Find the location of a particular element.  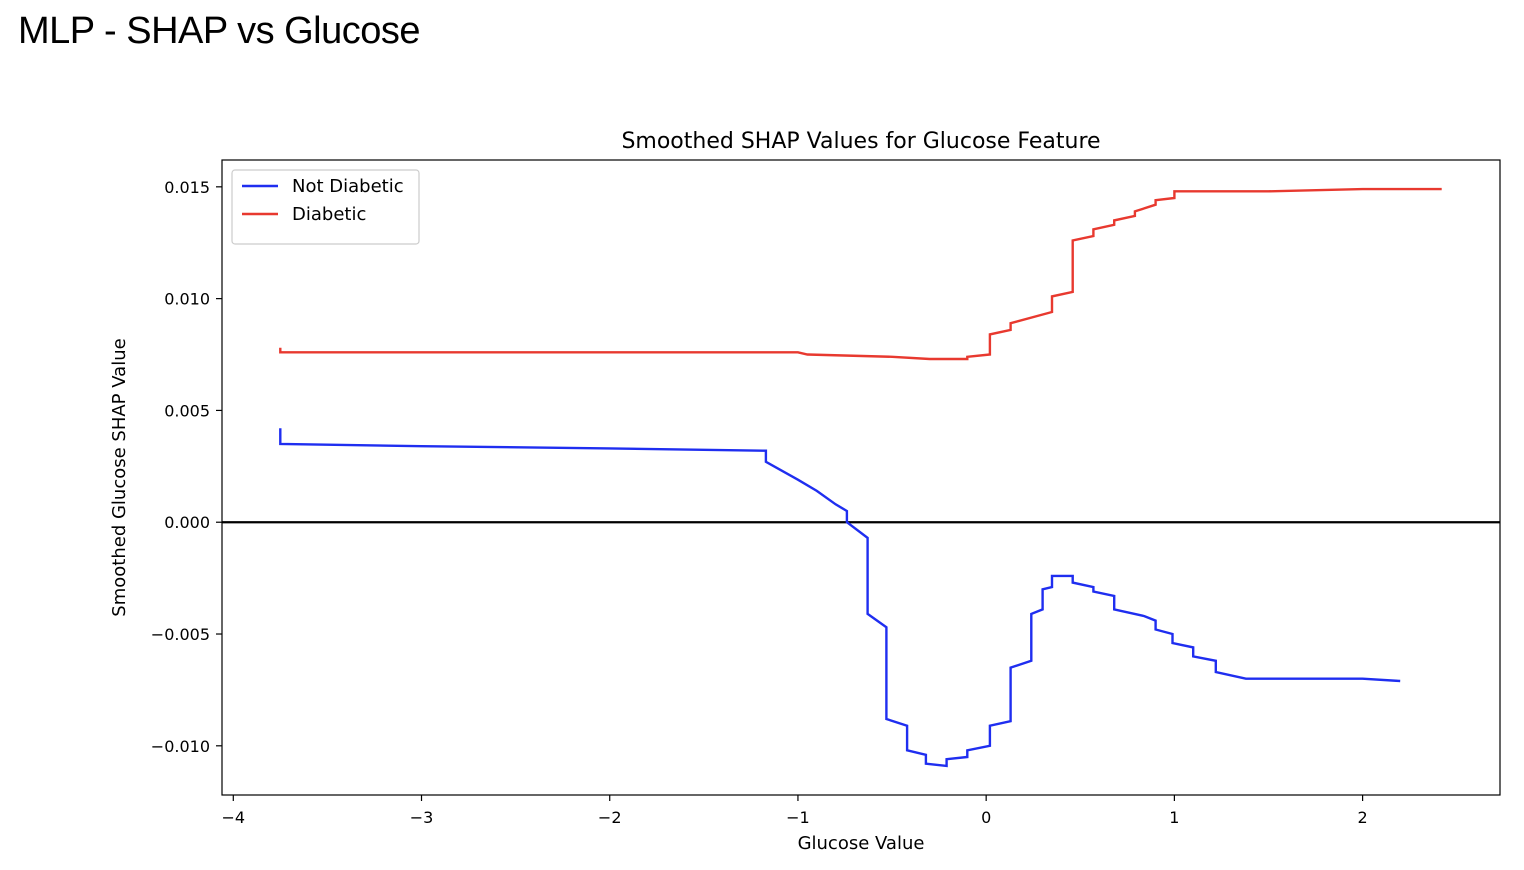

y-tick-label: −0.010 is located at coordinates (180, 746).